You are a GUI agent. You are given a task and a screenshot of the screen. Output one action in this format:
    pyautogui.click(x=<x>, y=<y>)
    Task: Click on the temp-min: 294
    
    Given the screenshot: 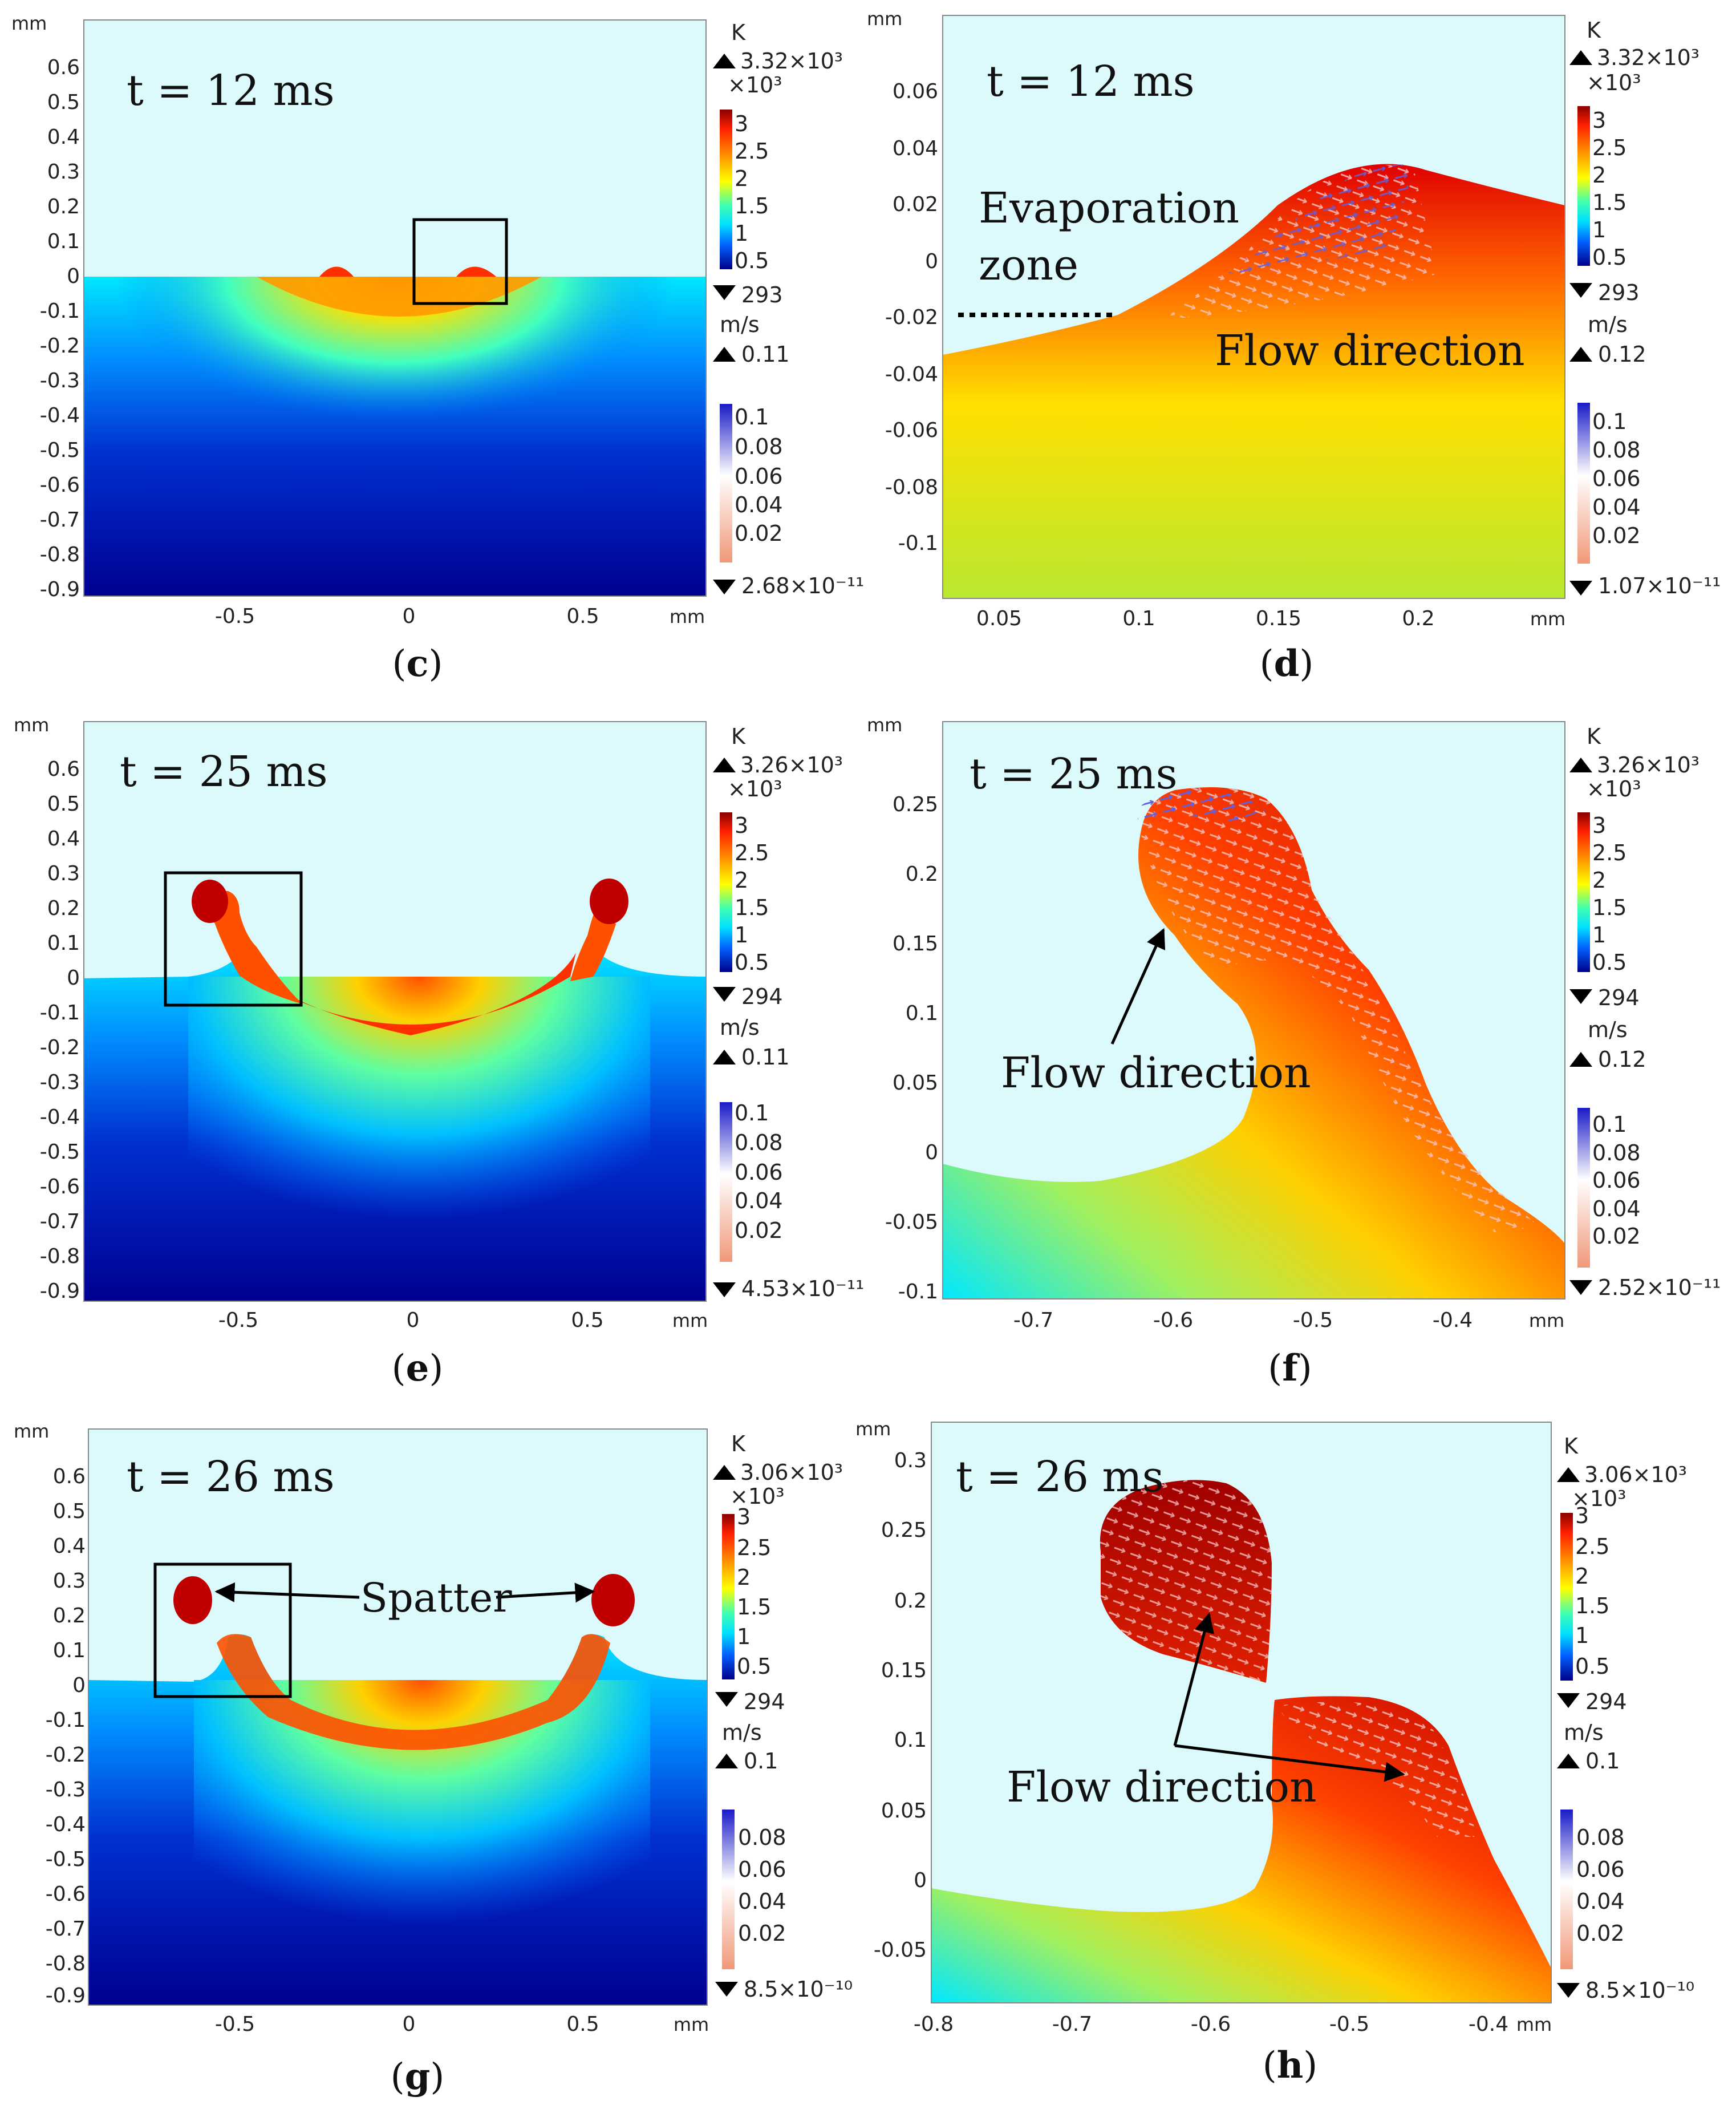 What is the action you would take?
    pyautogui.click(x=764, y=1701)
    